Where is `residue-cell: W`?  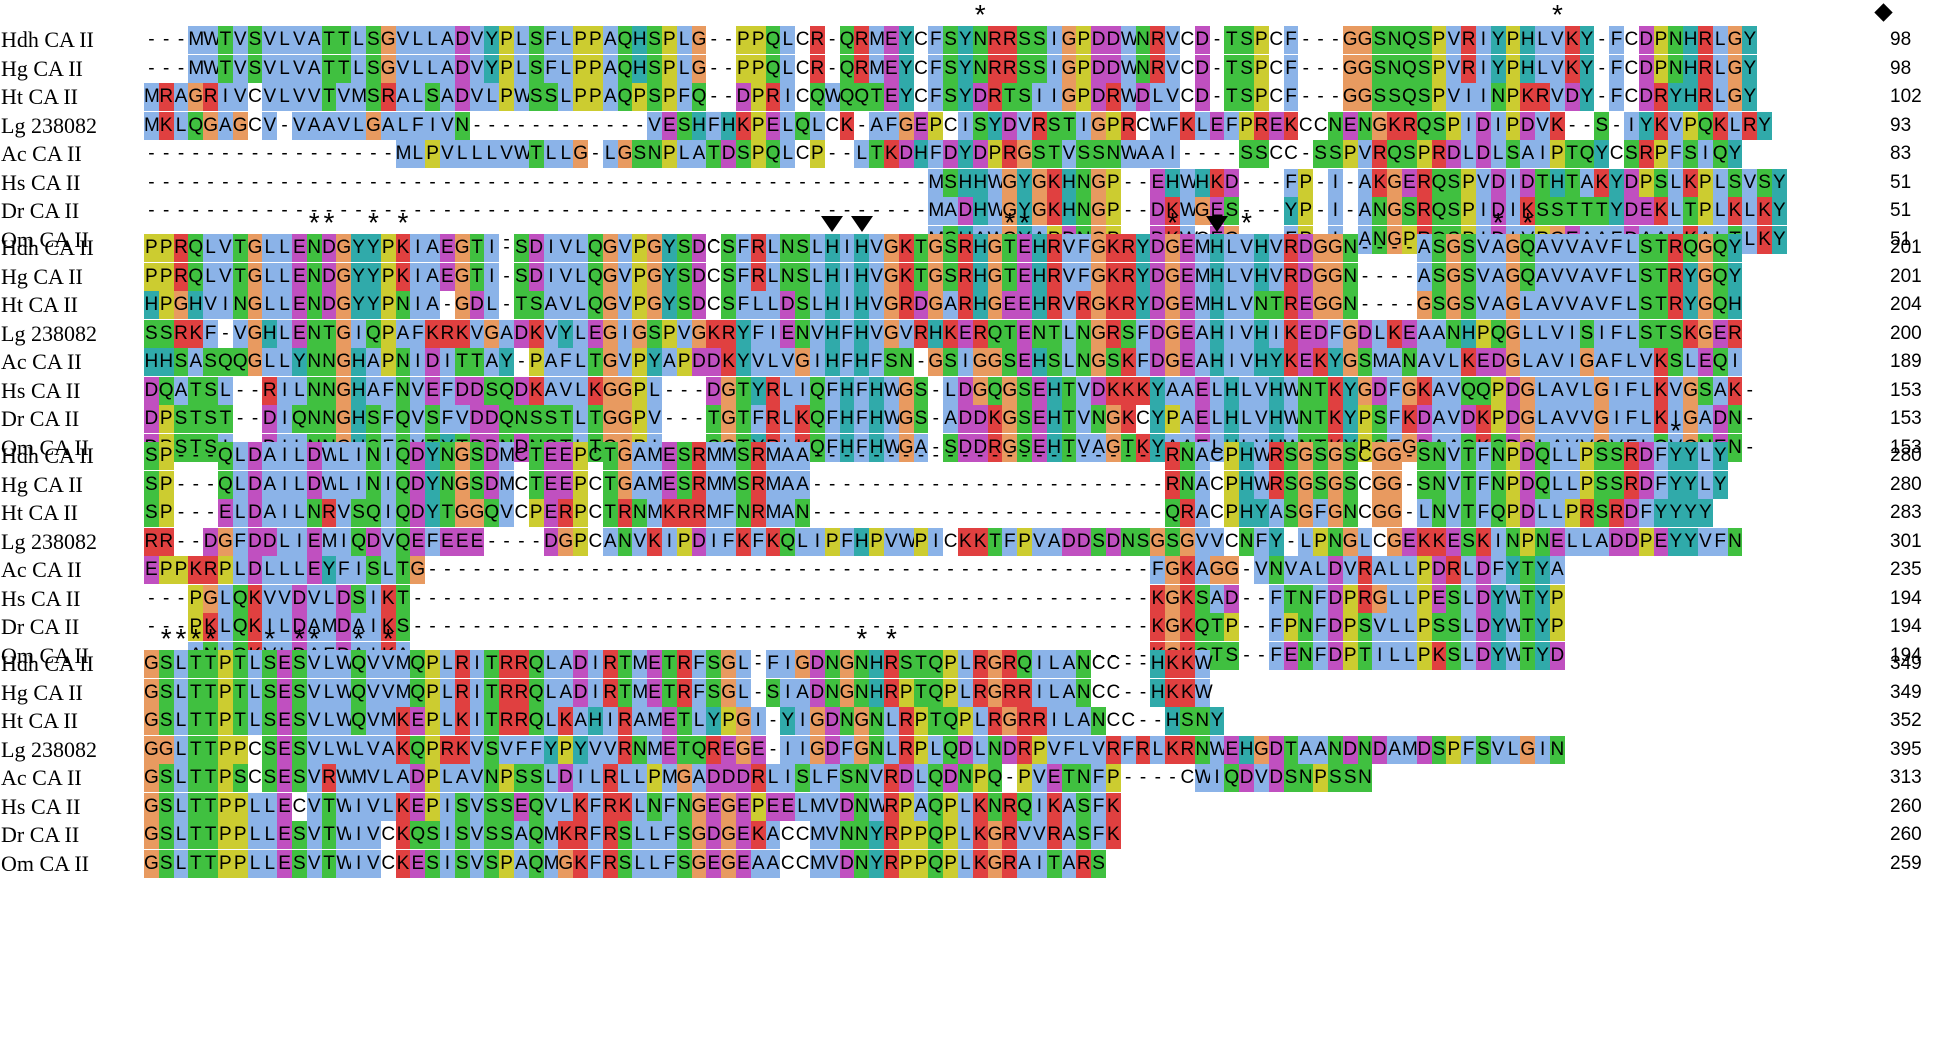
residue-cell: W is located at coordinates (345, 806).